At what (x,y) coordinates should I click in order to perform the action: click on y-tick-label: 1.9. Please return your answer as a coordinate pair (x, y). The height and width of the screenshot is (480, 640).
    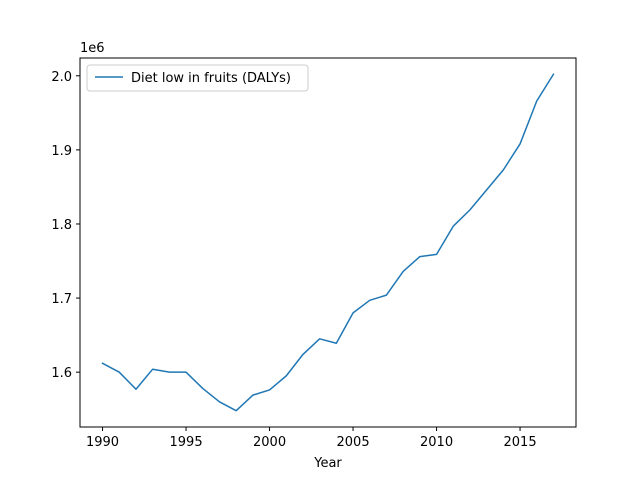
    Looking at the image, I should click on (61, 151).